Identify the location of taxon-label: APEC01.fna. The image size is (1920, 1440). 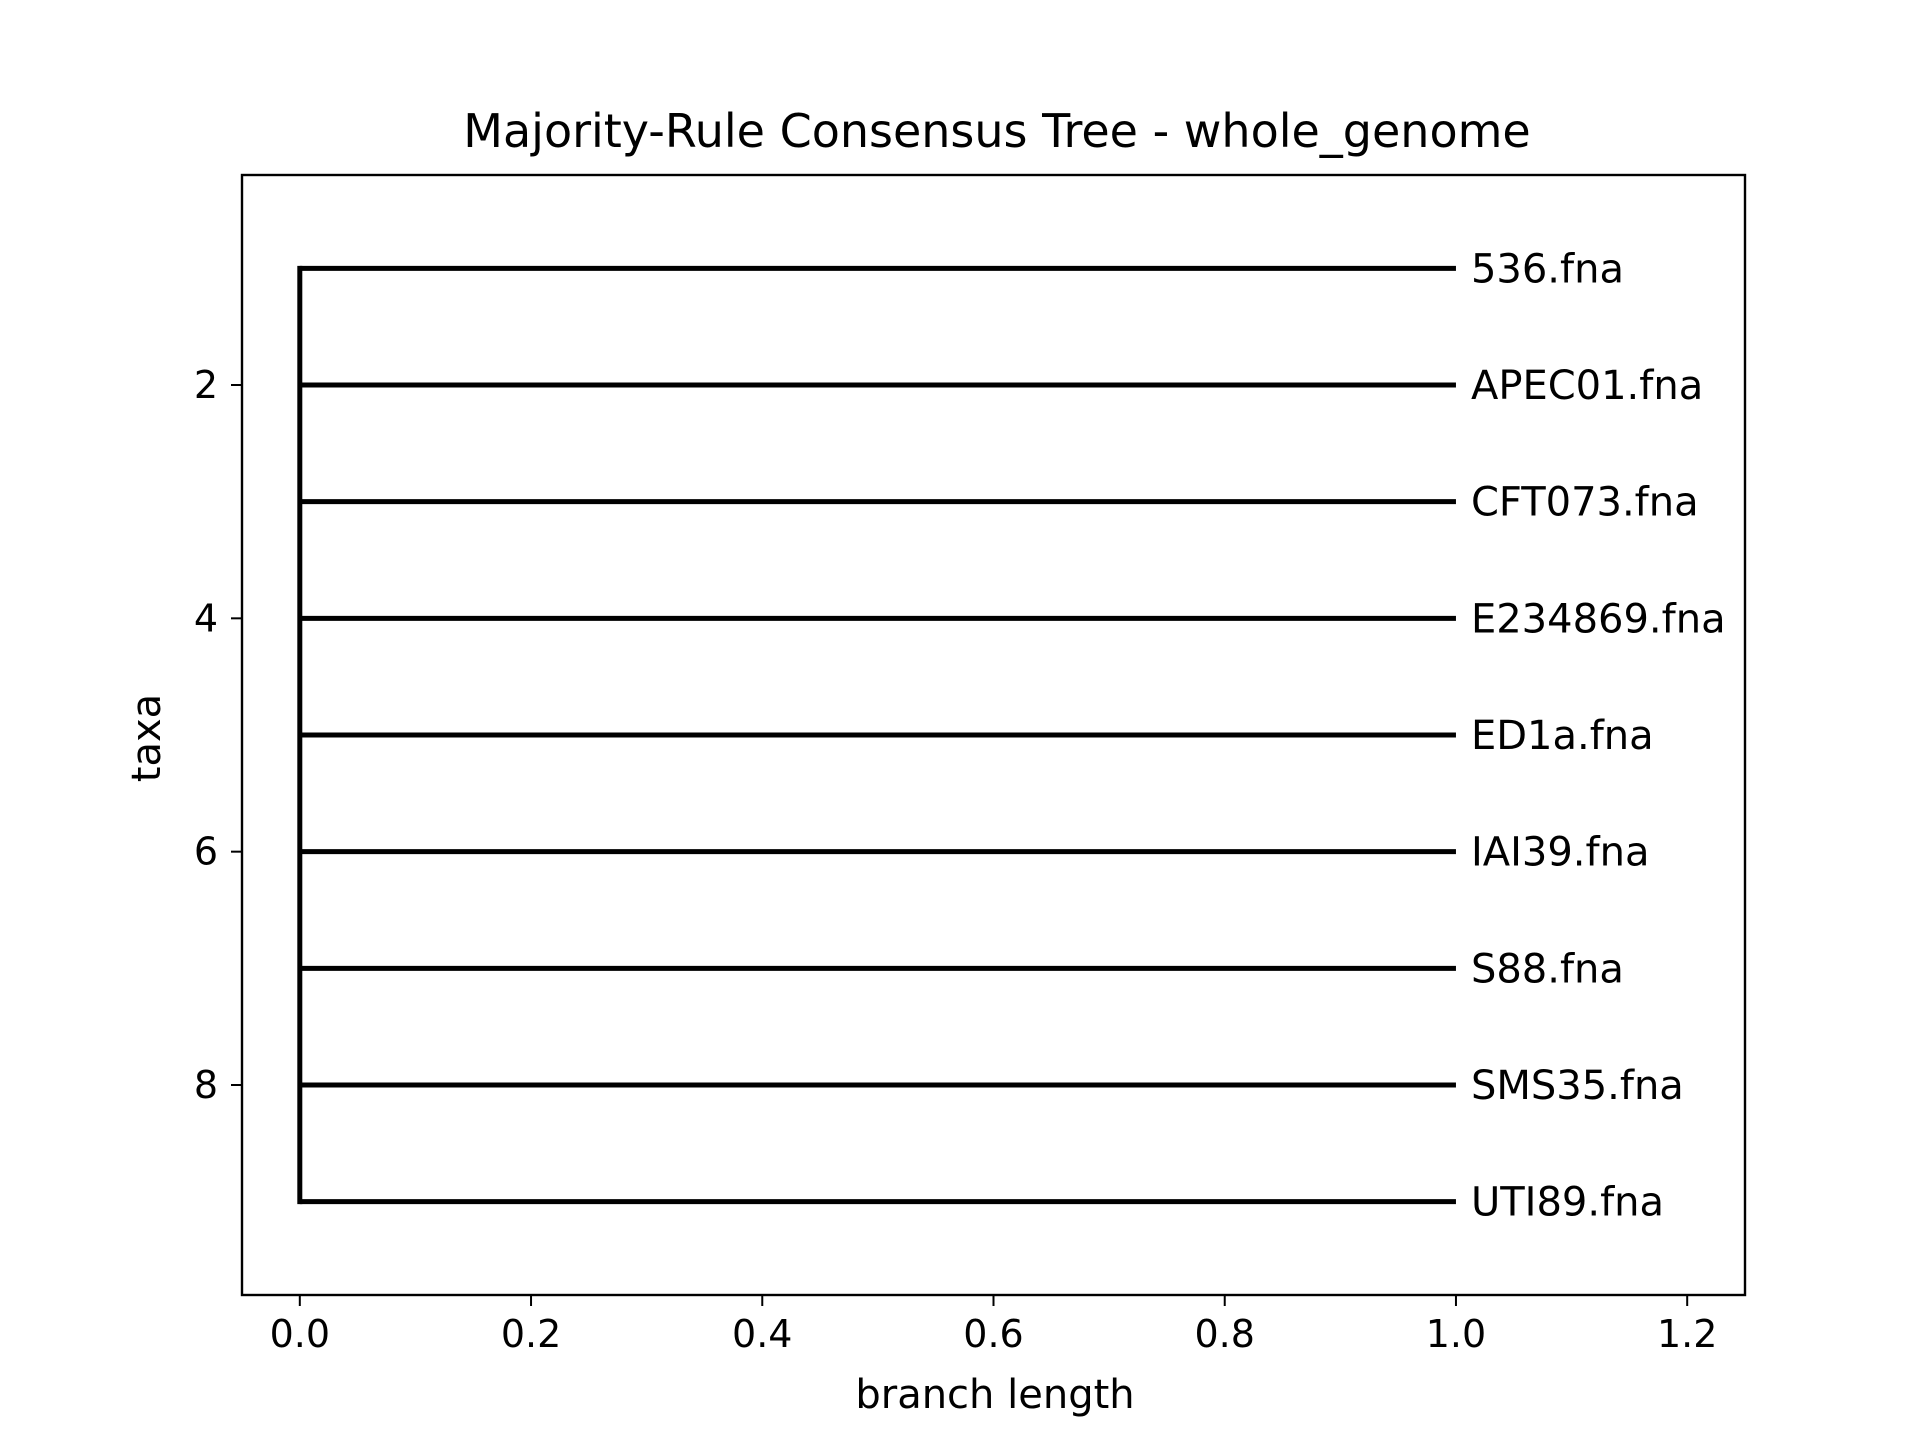
(1587, 386).